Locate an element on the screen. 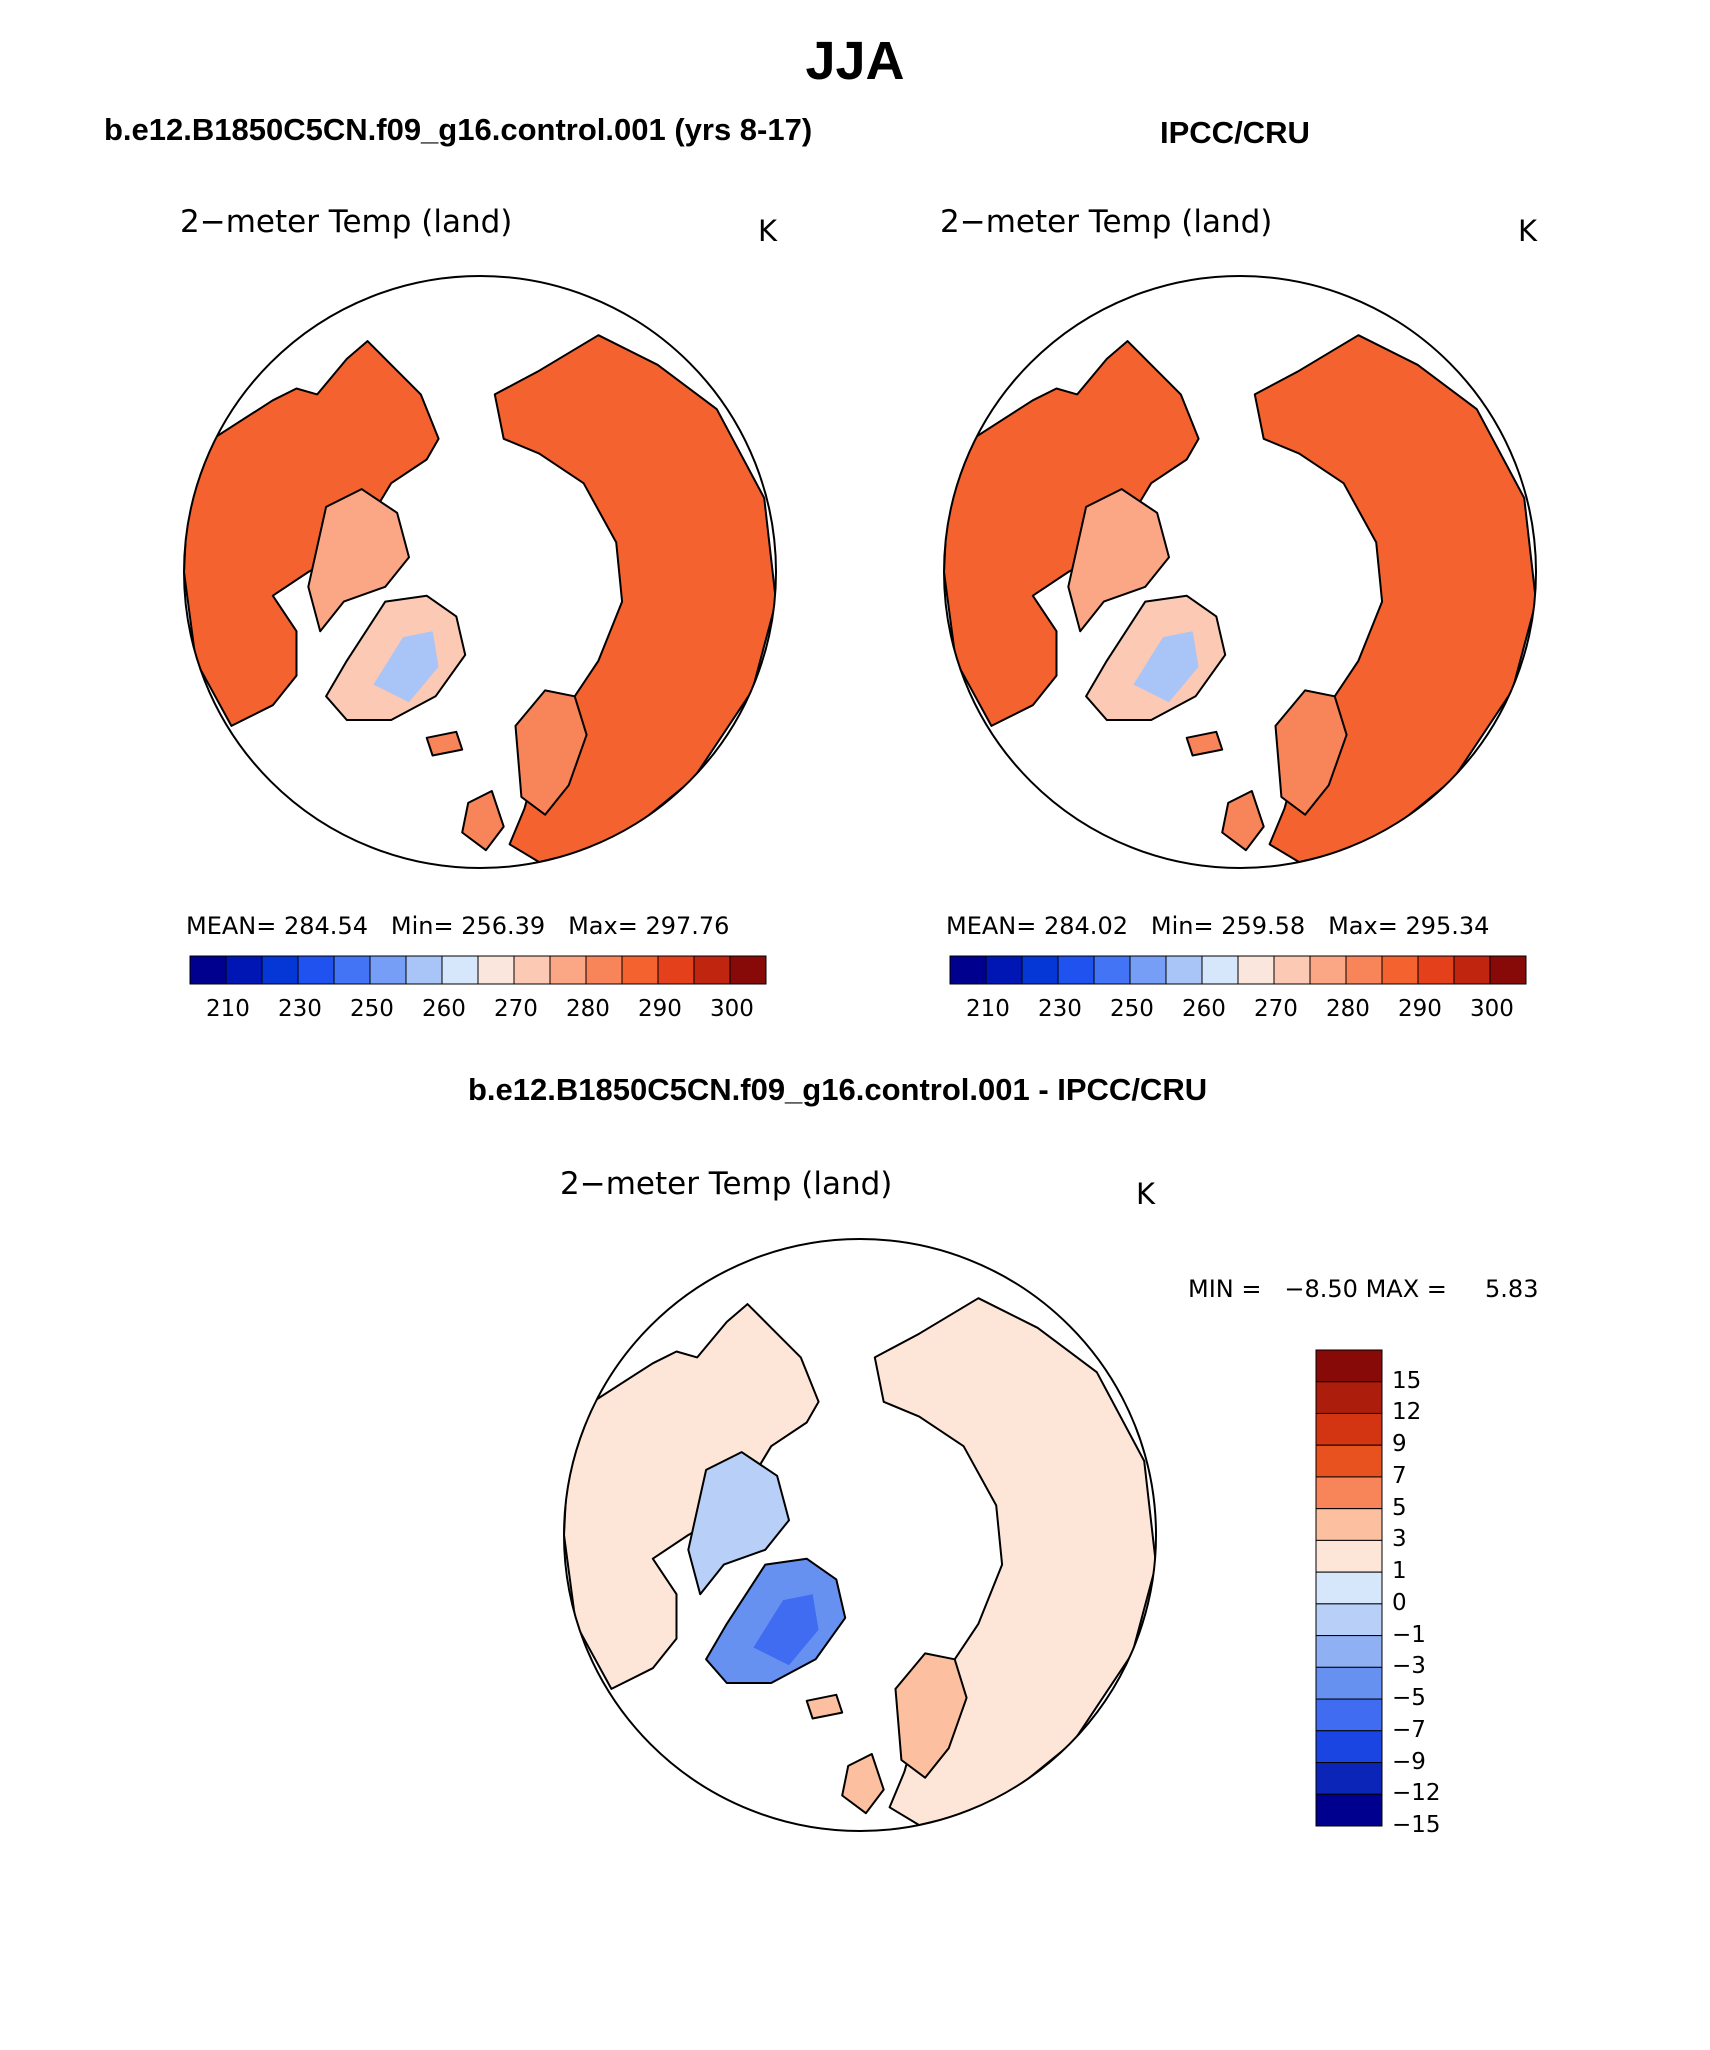  diff-colorbar-tick-label: −7 is located at coordinates (1409, 1729).